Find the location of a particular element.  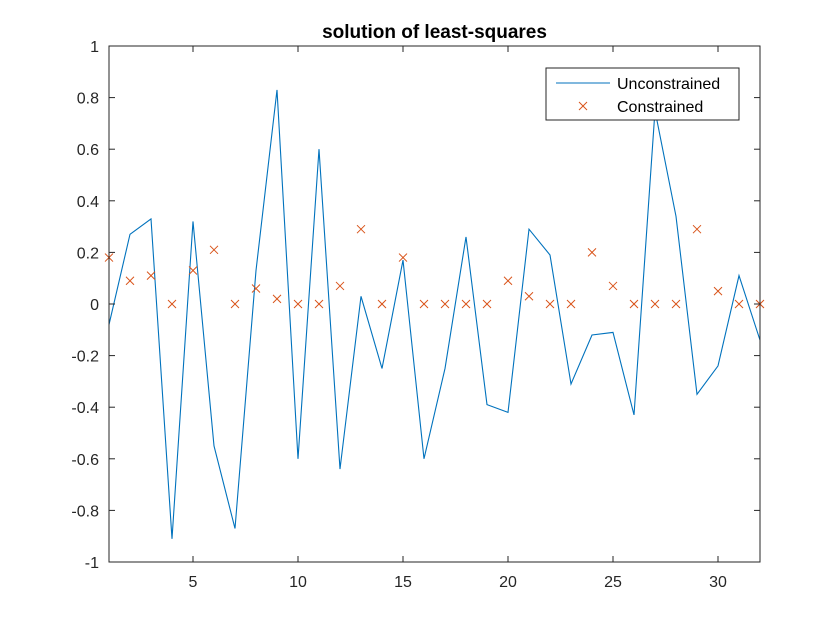

y-tick-label: 0.4 is located at coordinates (88, 202).